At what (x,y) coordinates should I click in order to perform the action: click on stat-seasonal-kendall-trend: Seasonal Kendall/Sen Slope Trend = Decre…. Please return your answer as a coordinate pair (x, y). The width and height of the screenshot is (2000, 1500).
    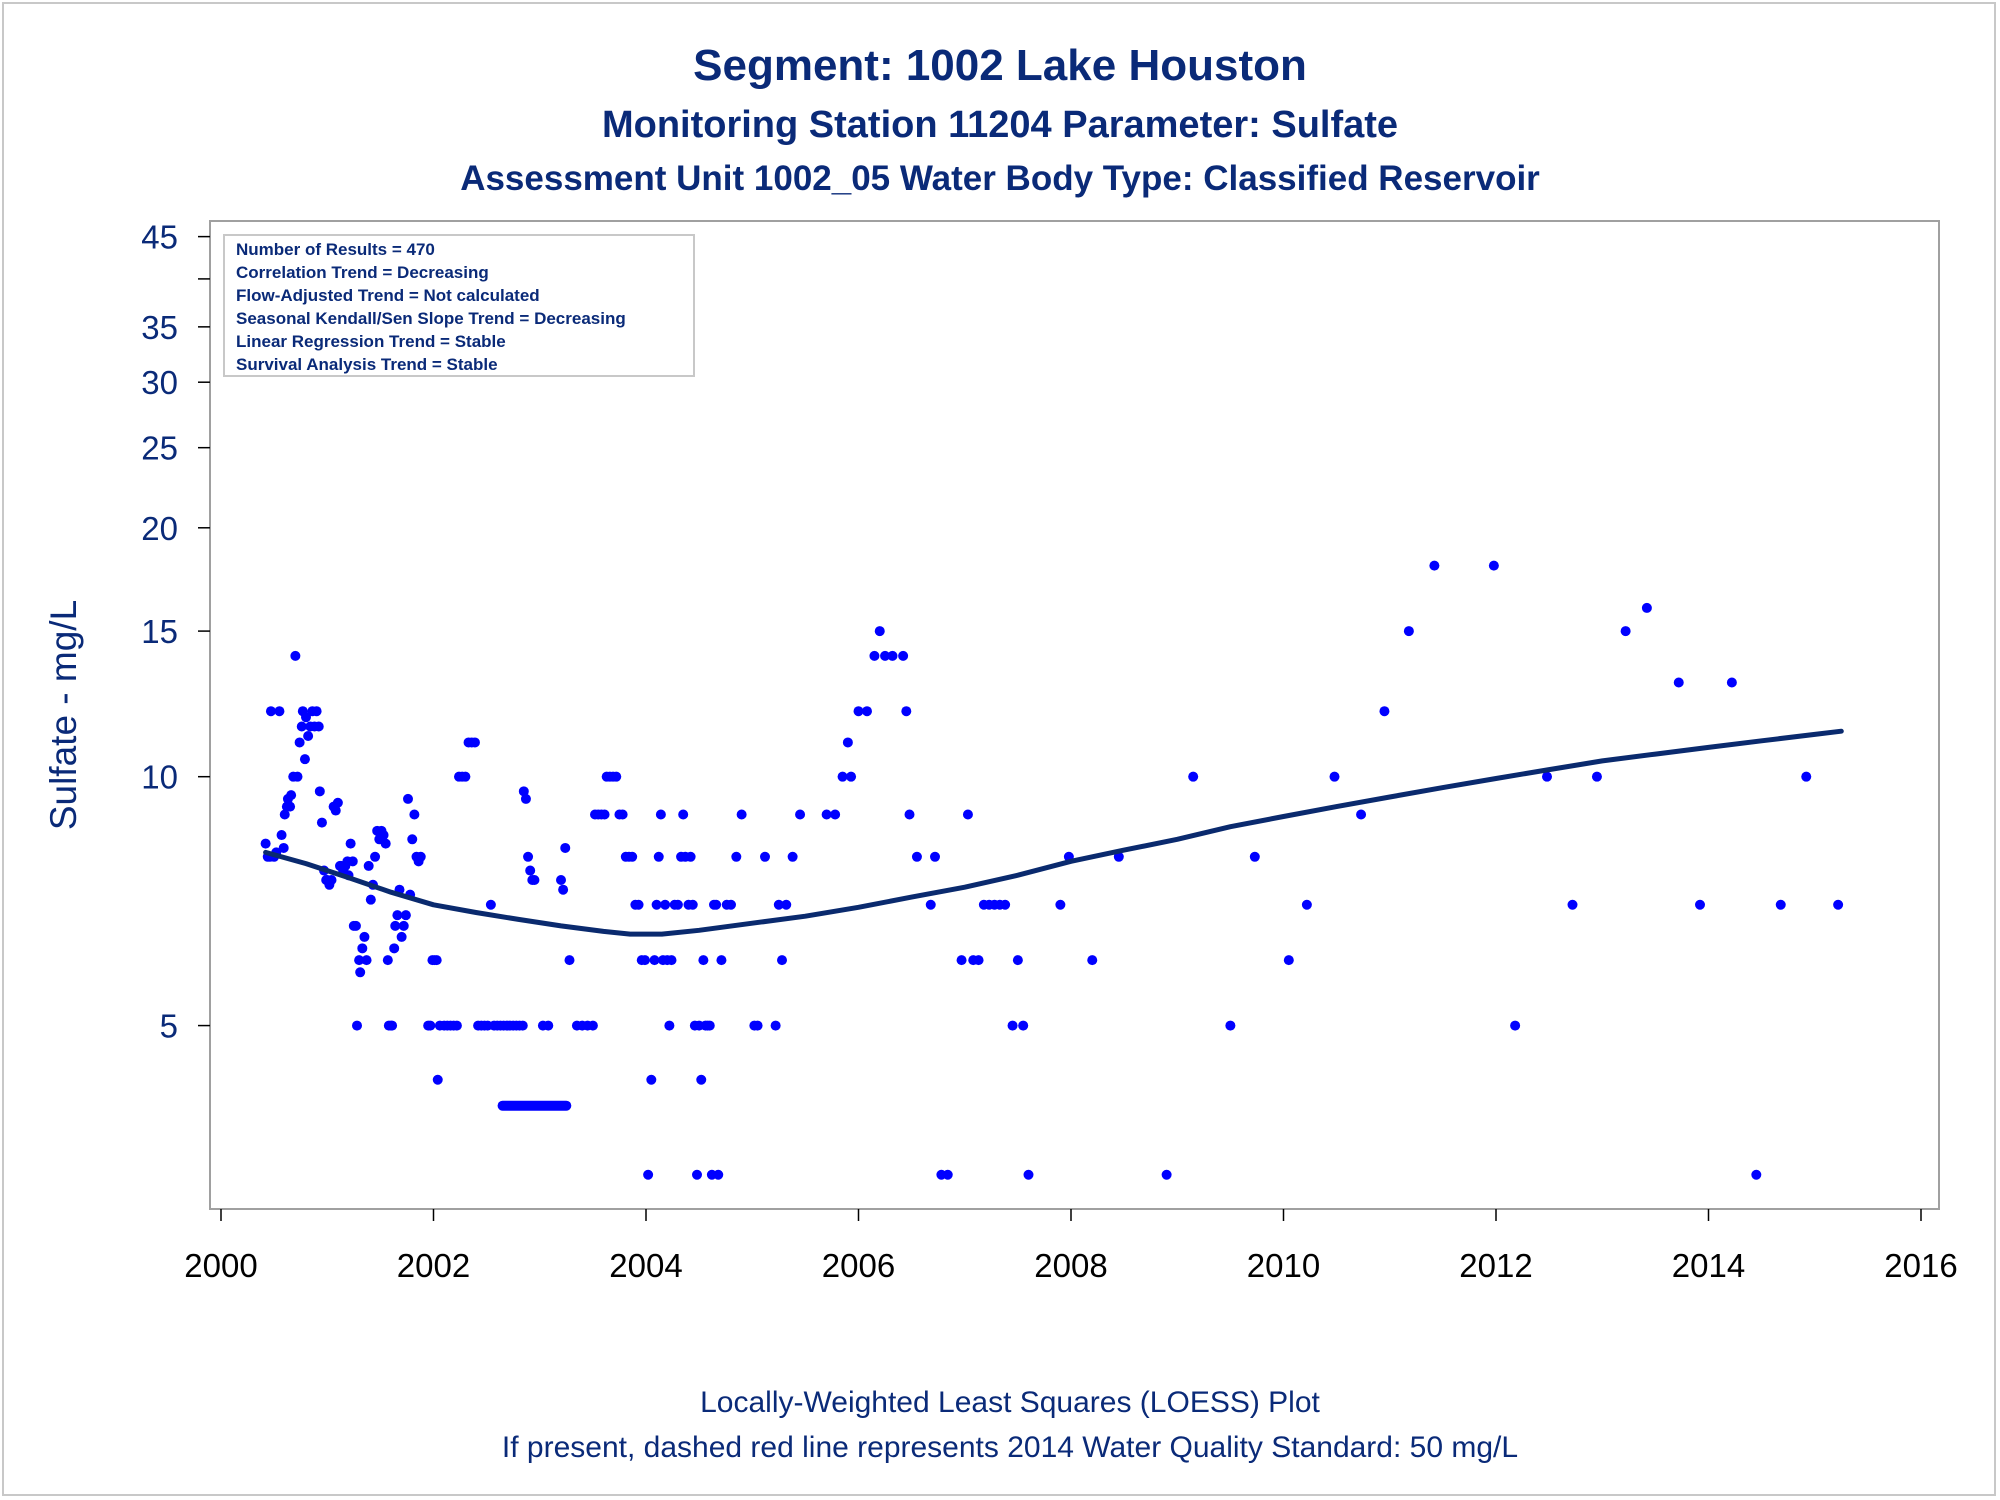
    Looking at the image, I should click on (431, 318).